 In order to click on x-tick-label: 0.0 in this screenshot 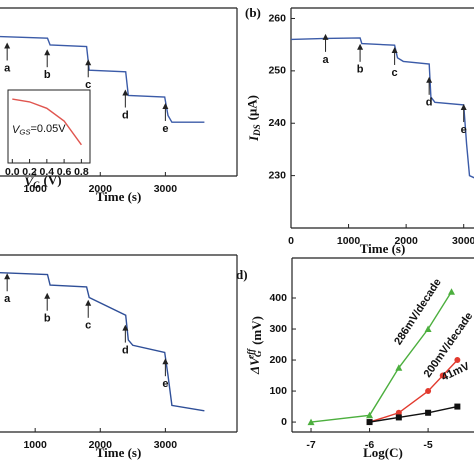, I will do `click(12, 172)`.